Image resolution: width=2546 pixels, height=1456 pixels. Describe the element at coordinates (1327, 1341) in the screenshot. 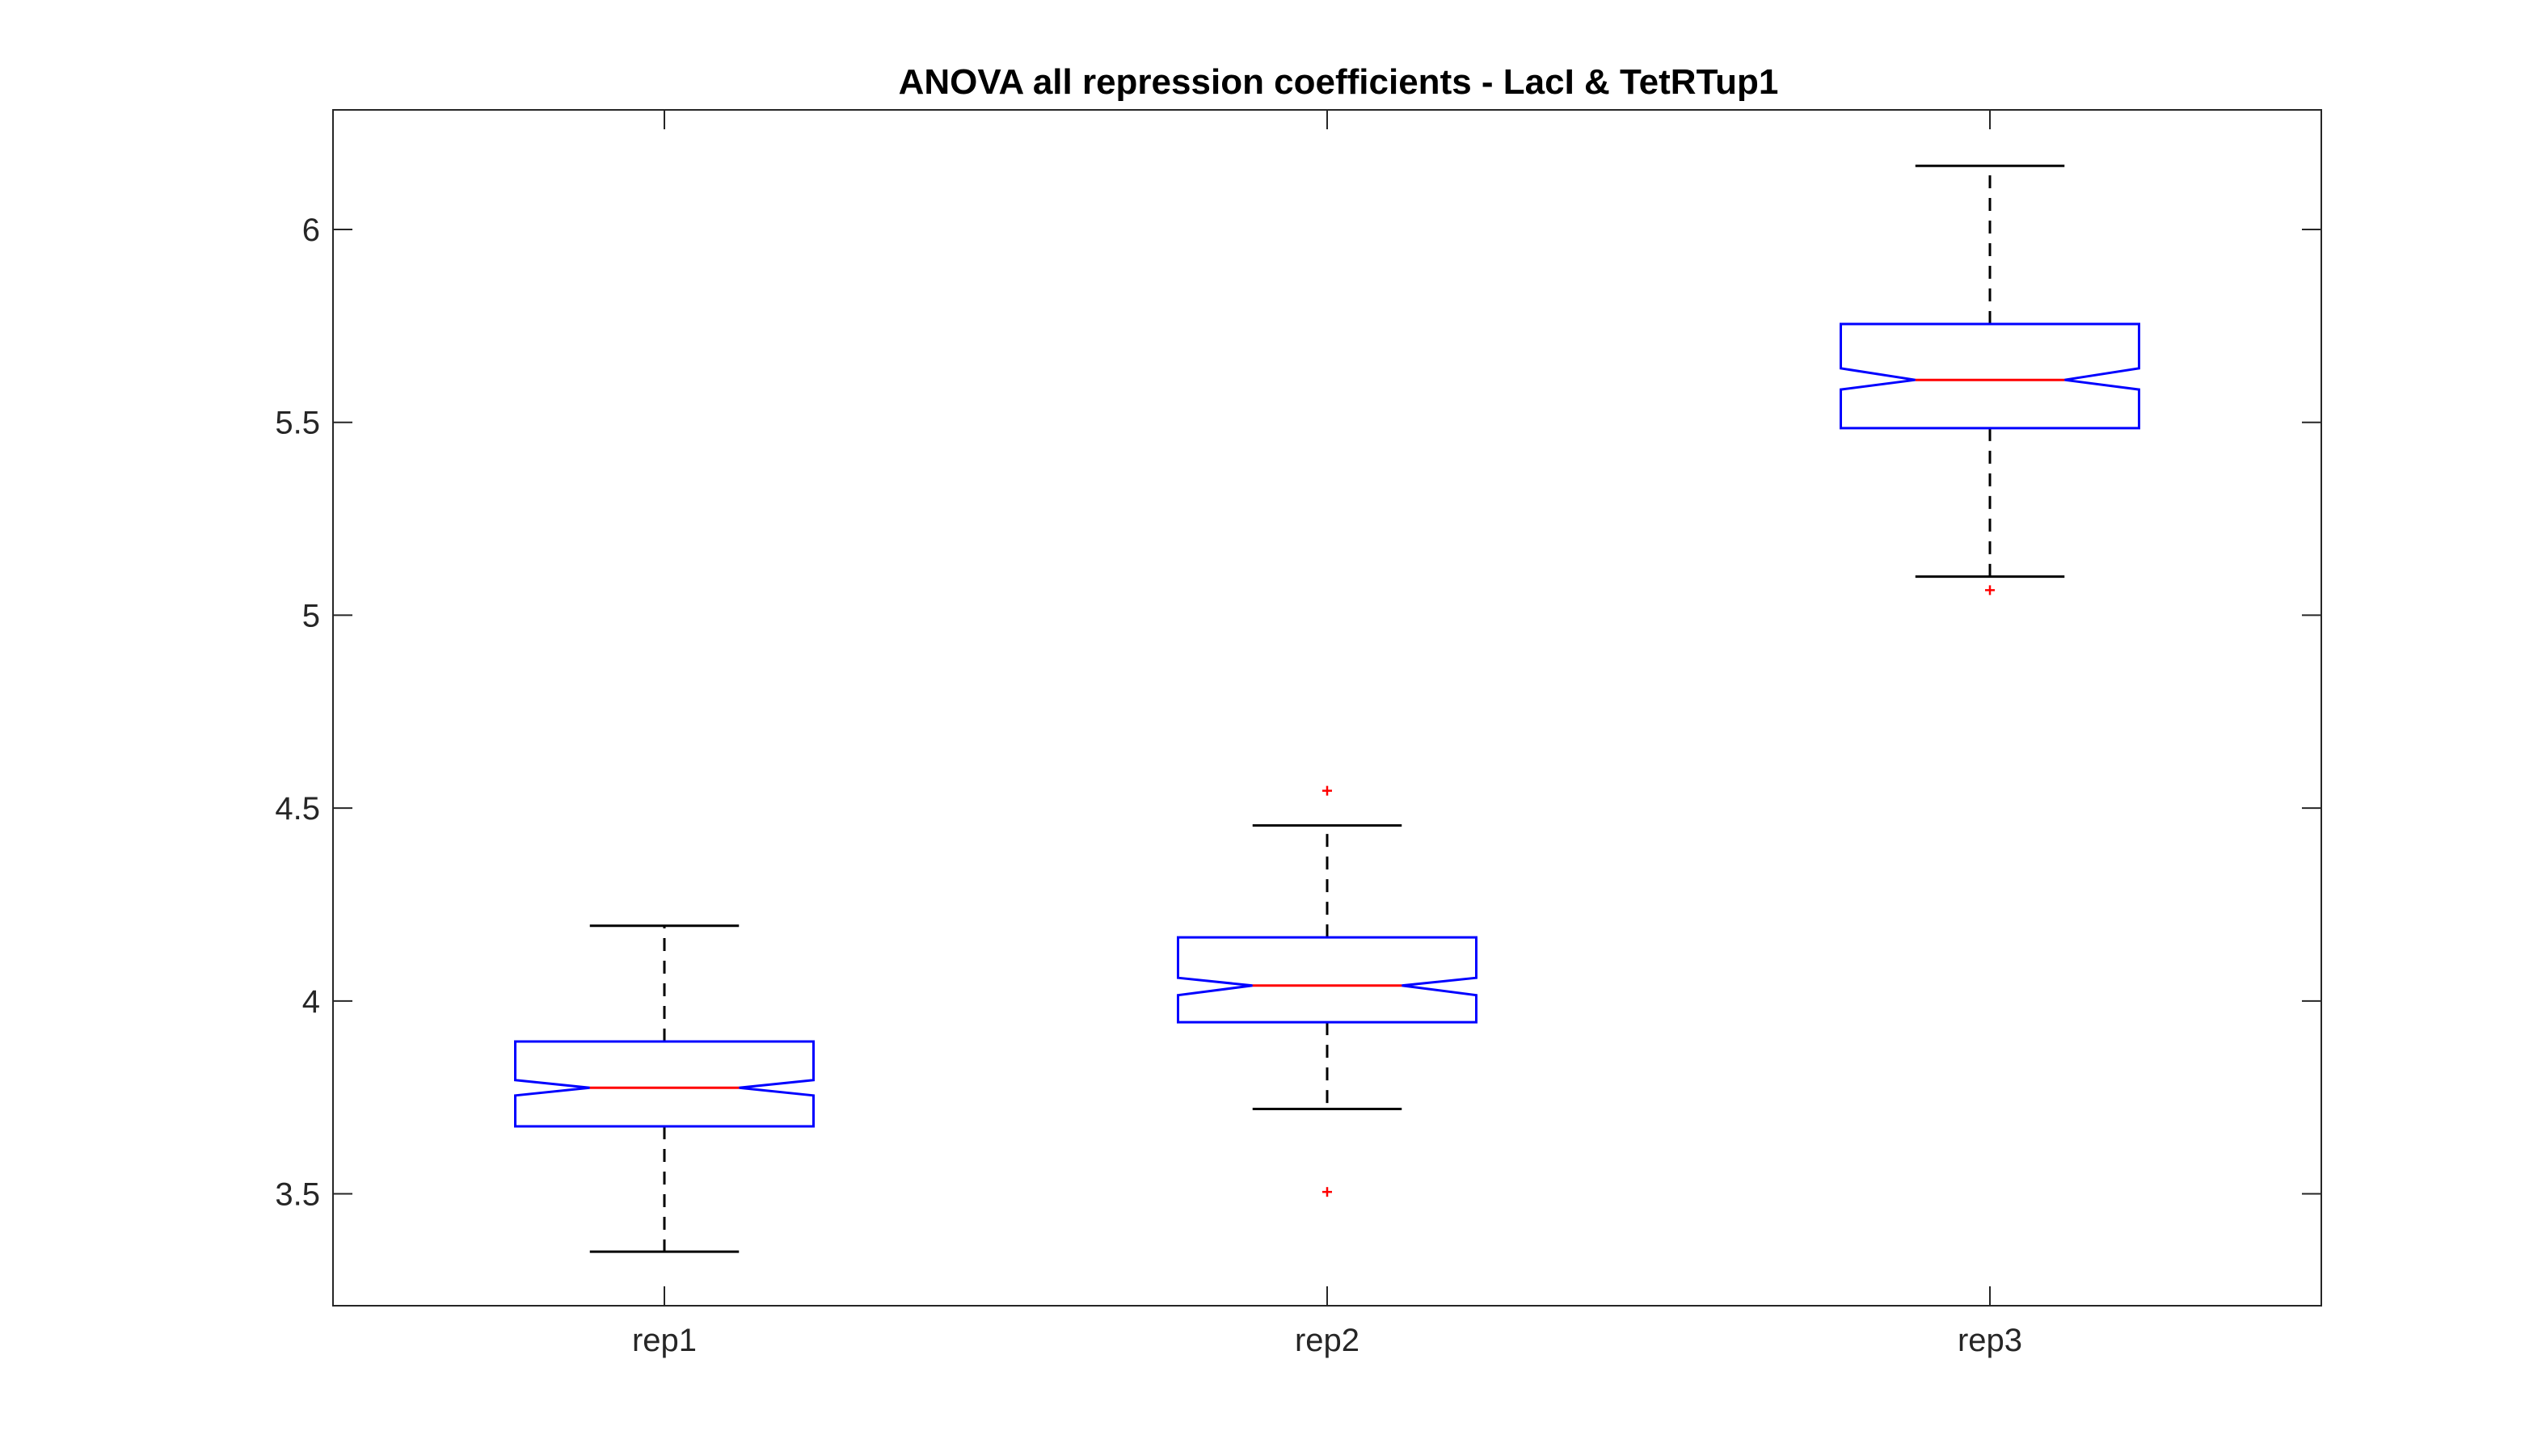

I see `x-tick-label-rep2: rep2` at that location.